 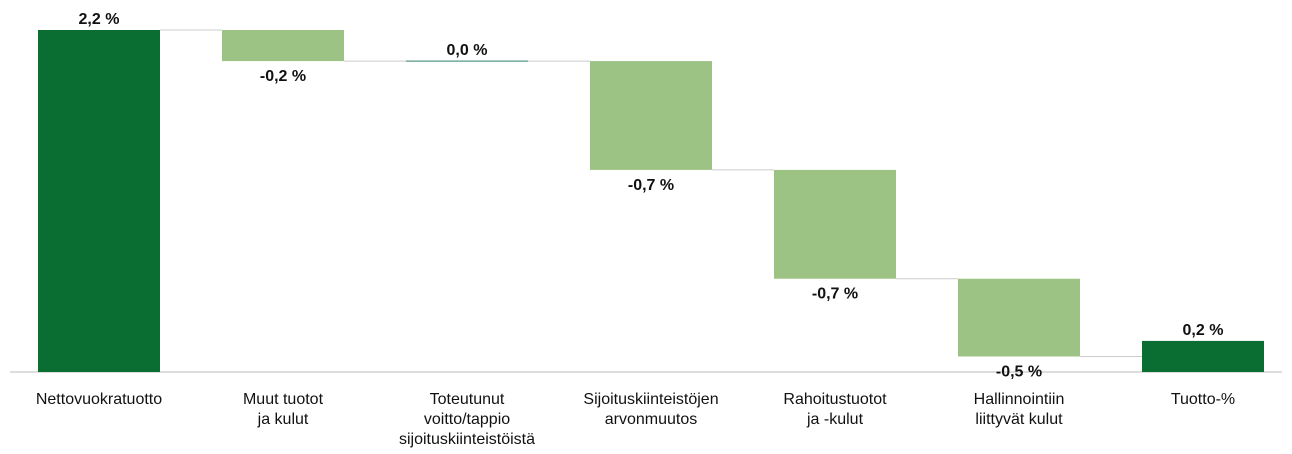 What do you see at coordinates (1203, 330) in the screenshot?
I see `value-label: 0,2 %` at bounding box center [1203, 330].